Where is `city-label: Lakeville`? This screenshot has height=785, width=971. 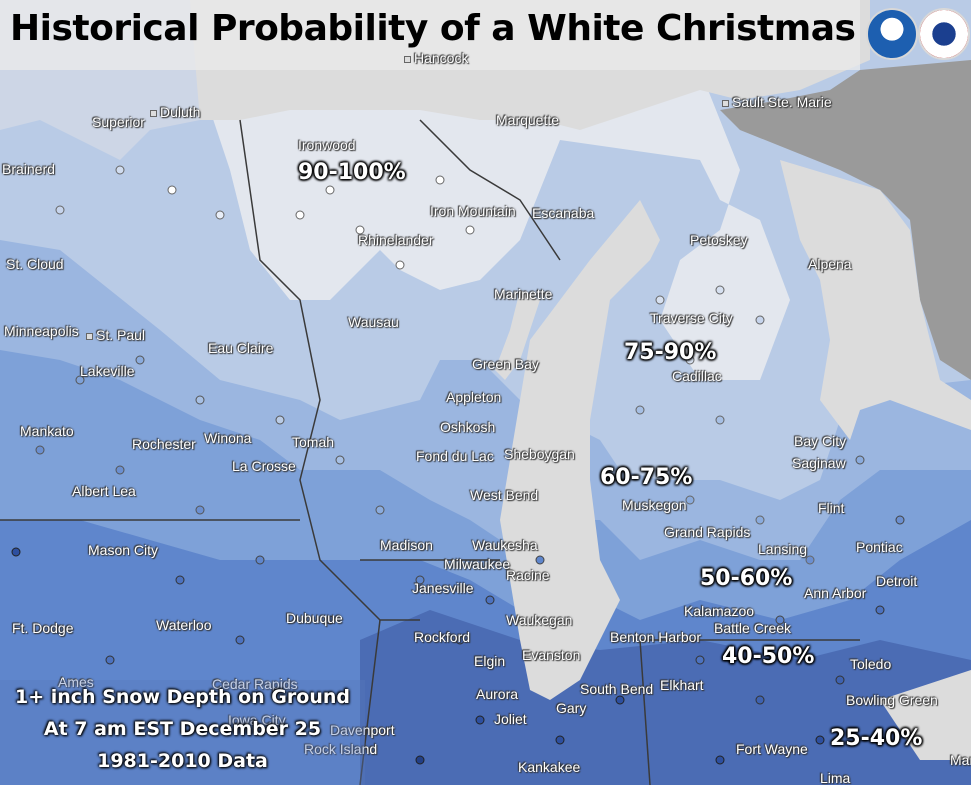 city-label: Lakeville is located at coordinates (107, 371).